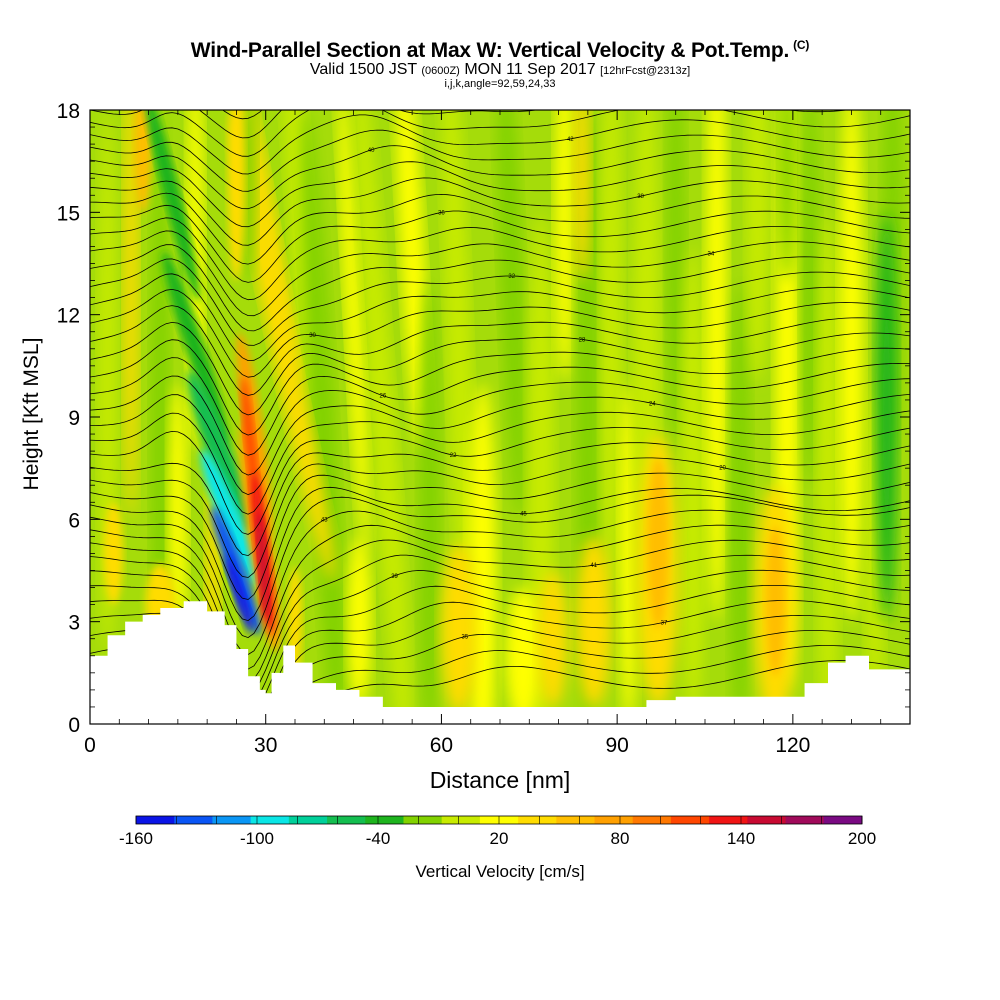  Describe the element at coordinates (74, 418) in the screenshot. I see `y-tick-label: 9` at that location.